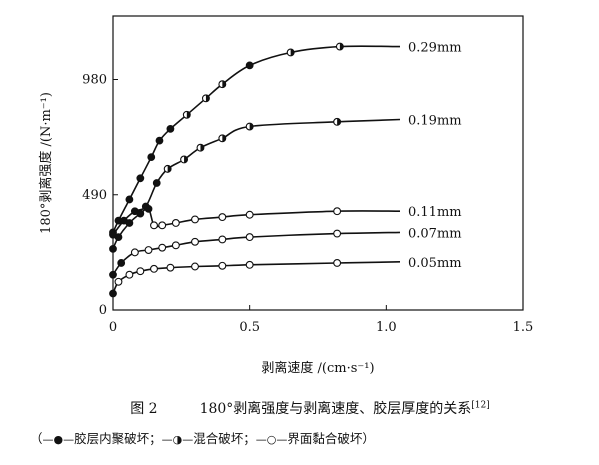 The height and width of the screenshot is (465, 599). I want to click on legend-open-paren: （, so click(36, 438).